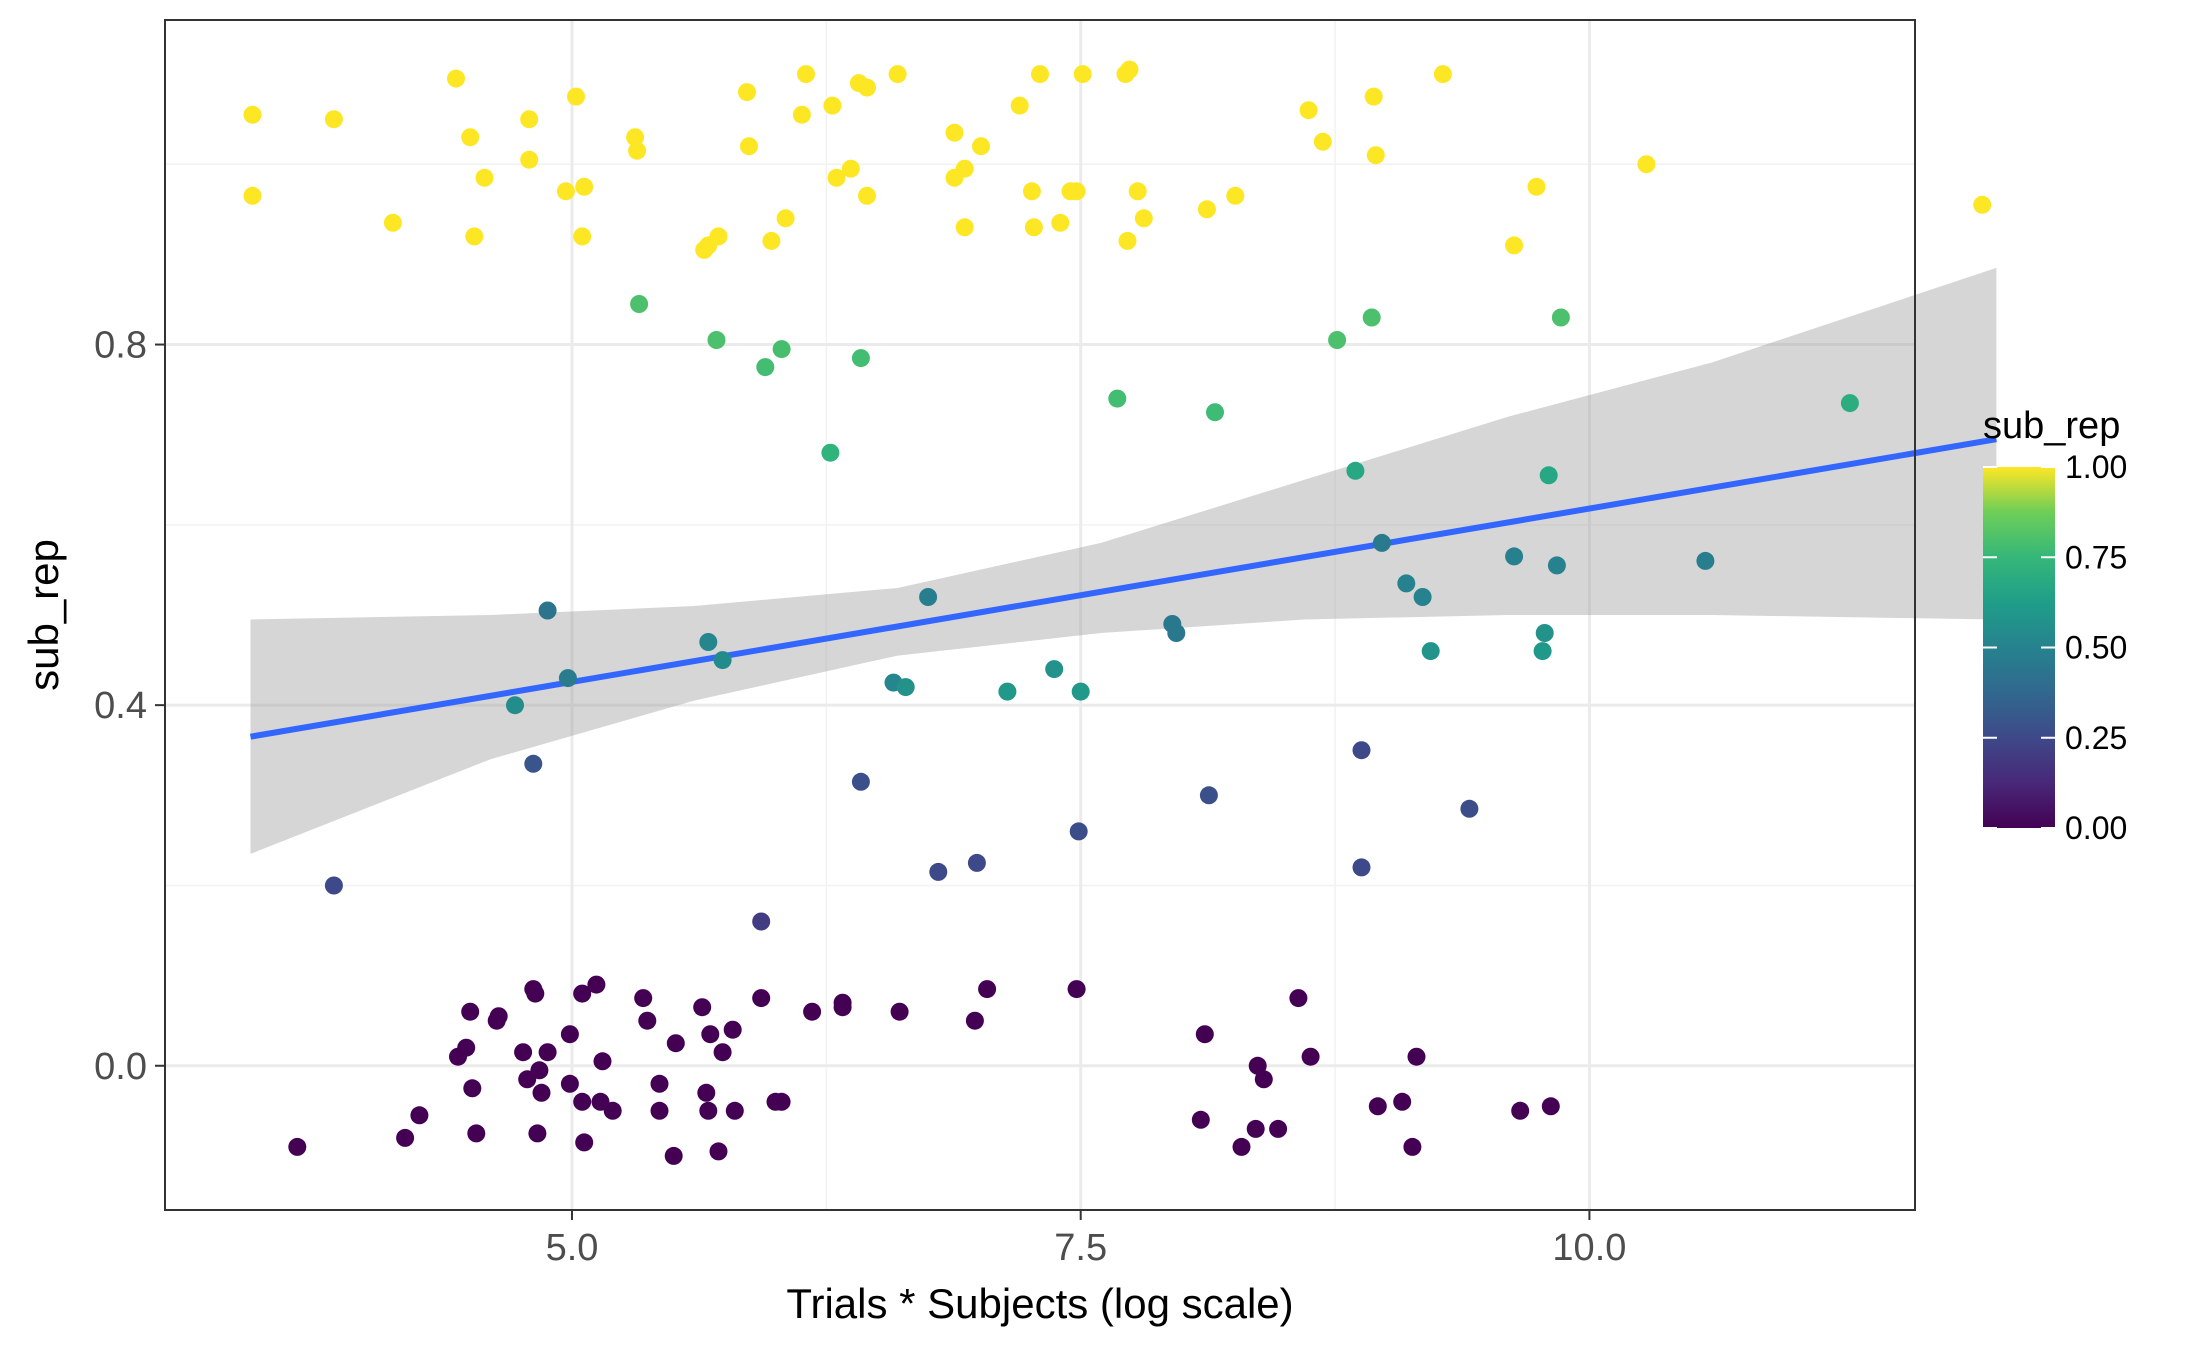 The width and height of the screenshot is (2188, 1346). What do you see at coordinates (2055, 625) in the screenshot?
I see `legend: sub_rep 0.00 0.25 0.50 0.75 1.00` at bounding box center [2055, 625].